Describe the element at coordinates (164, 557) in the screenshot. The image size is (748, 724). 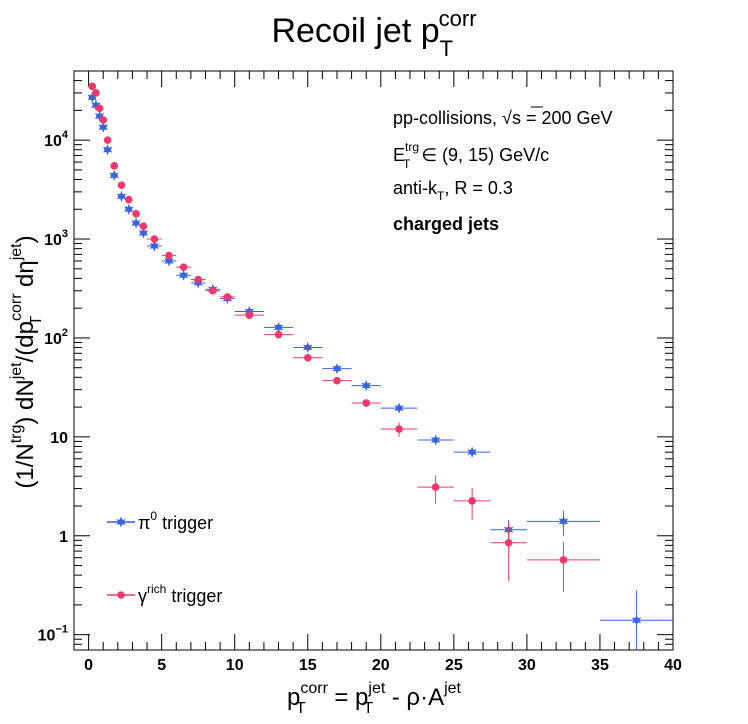
I see `legend: π0 trigger γrich trigger` at that location.